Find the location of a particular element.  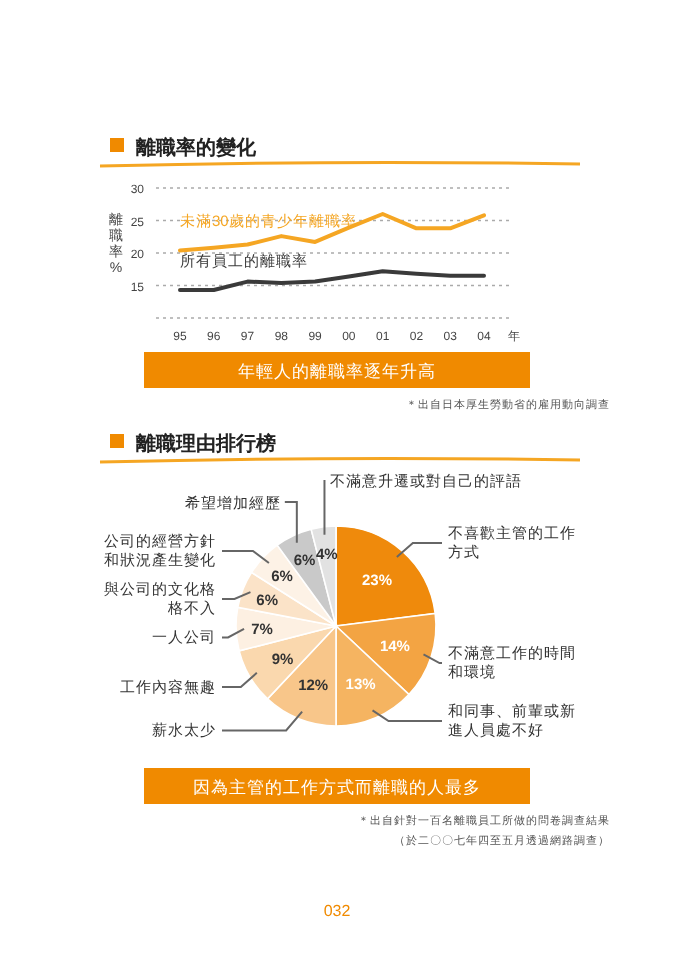

text: 032 is located at coordinates (337, 911).